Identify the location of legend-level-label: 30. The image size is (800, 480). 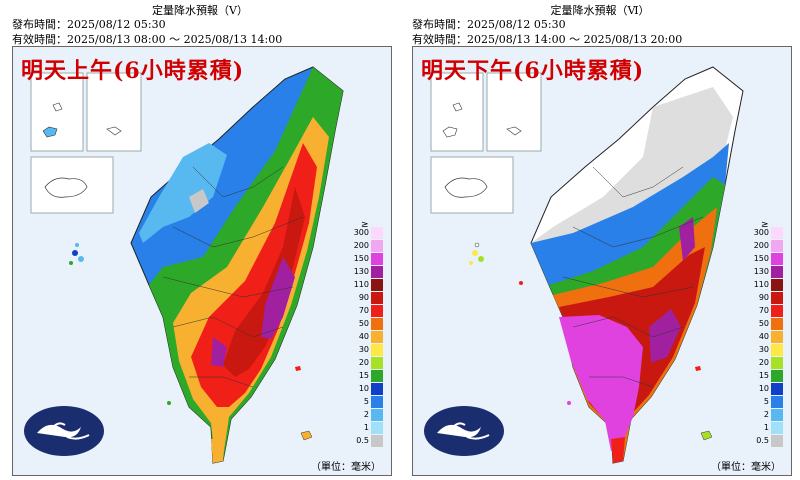
(763, 349).